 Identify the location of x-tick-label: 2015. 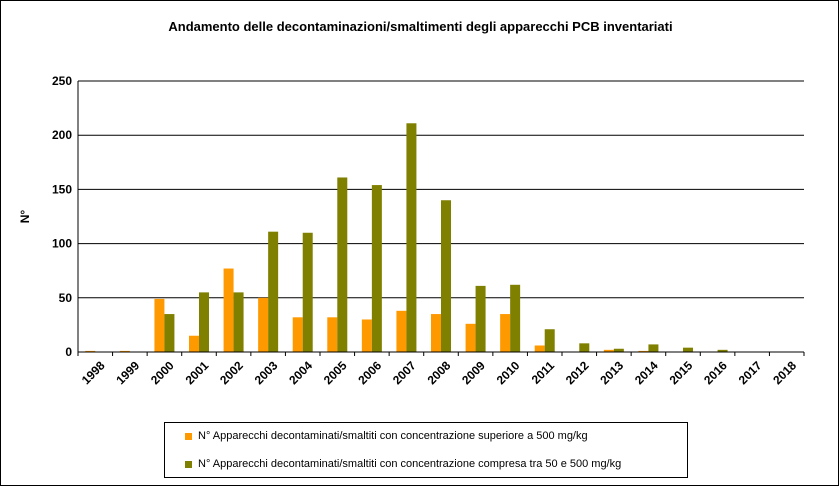
(681, 372).